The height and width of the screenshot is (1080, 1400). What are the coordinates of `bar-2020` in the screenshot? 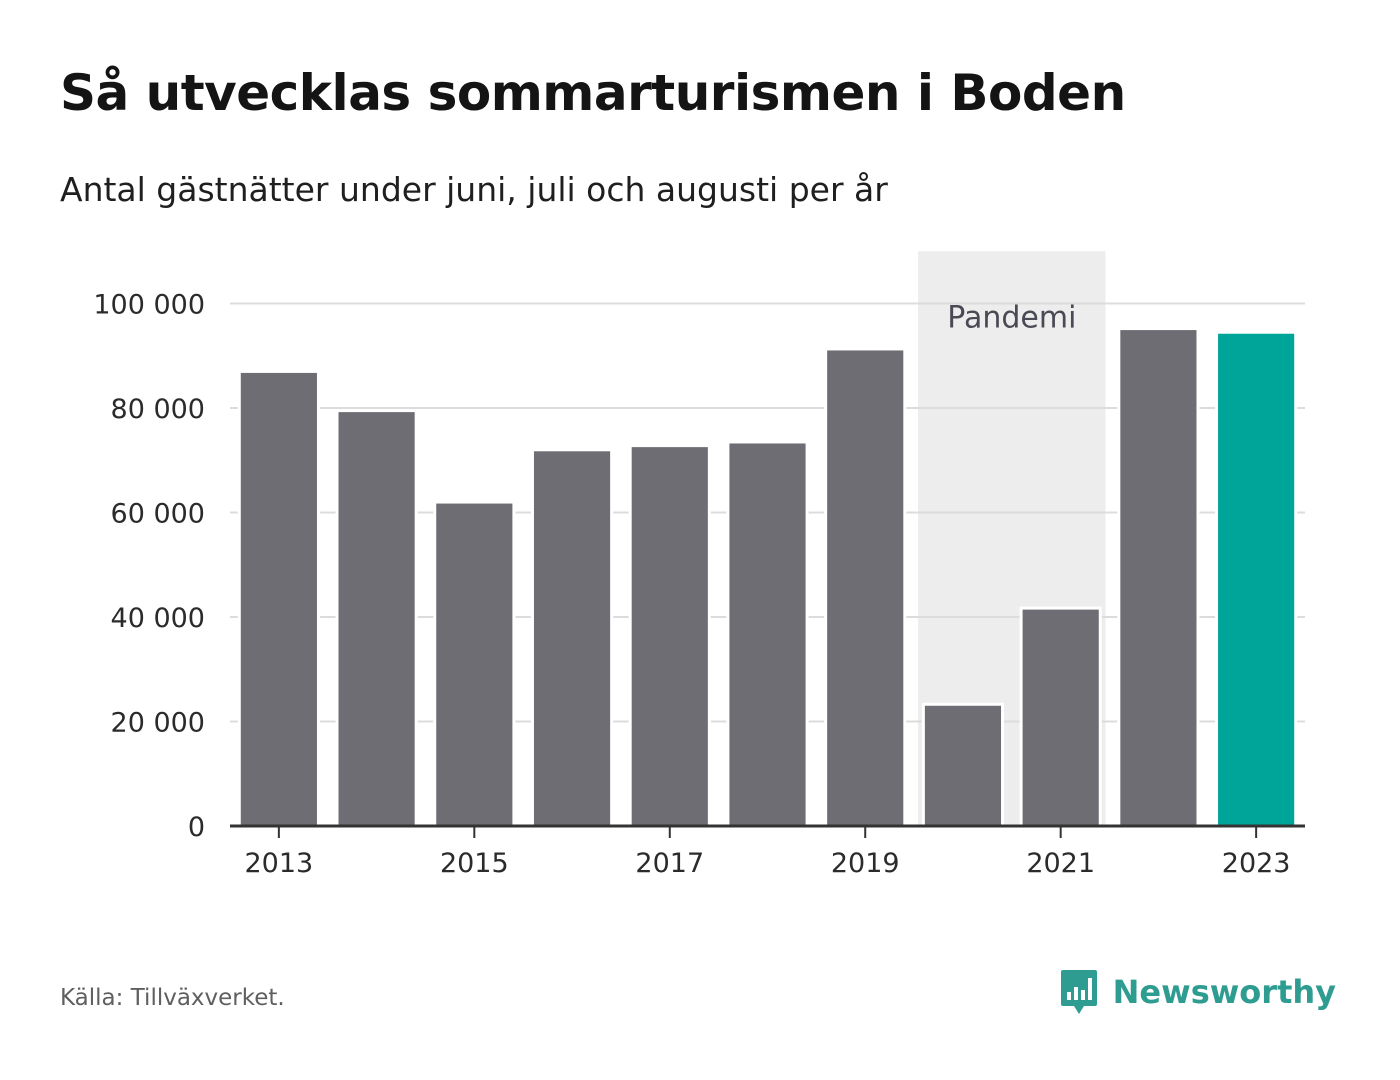 It's located at (963, 765).